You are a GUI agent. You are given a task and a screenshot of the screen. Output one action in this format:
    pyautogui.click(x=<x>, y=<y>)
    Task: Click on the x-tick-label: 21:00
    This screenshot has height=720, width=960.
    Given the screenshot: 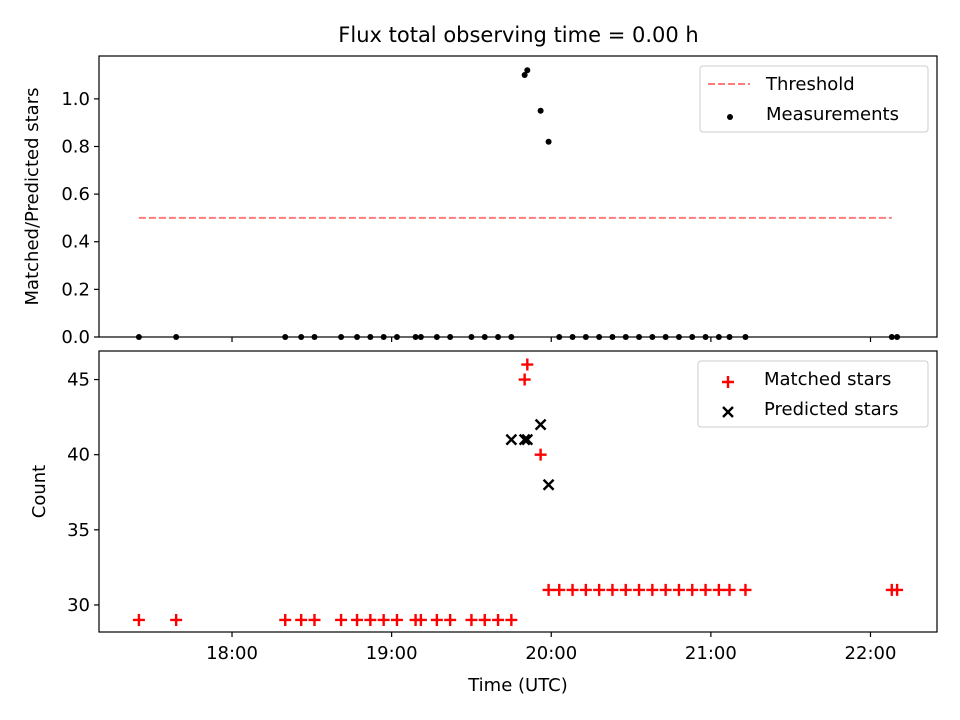 What is the action you would take?
    pyautogui.click(x=711, y=653)
    